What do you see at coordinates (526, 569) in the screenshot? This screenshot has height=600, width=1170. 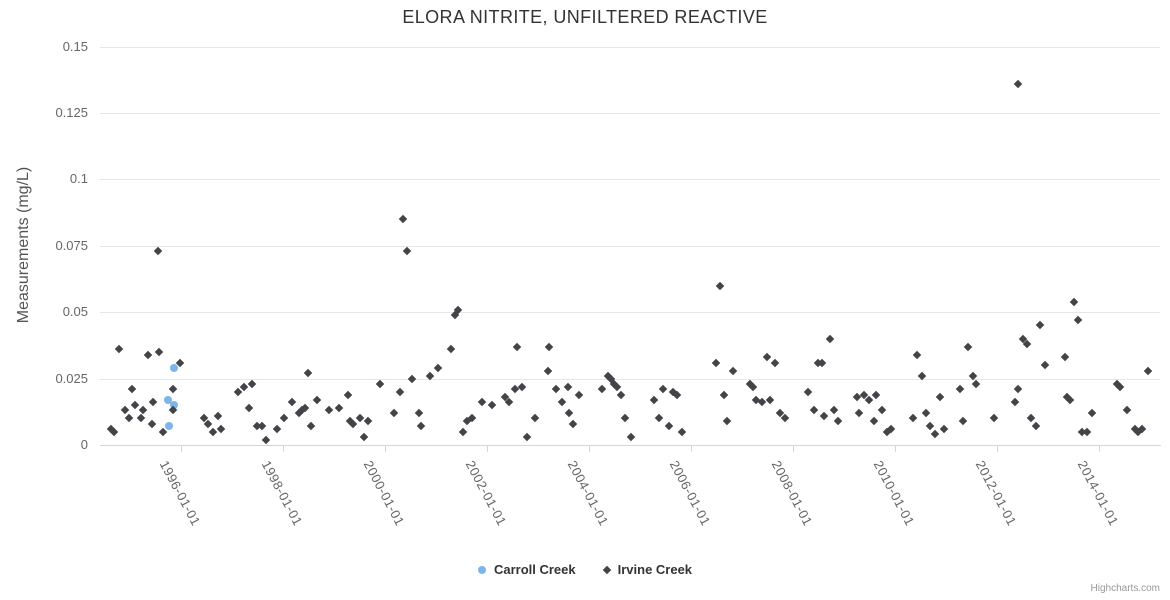 I see `legend-item-carroll-creek: Carroll Creek` at bounding box center [526, 569].